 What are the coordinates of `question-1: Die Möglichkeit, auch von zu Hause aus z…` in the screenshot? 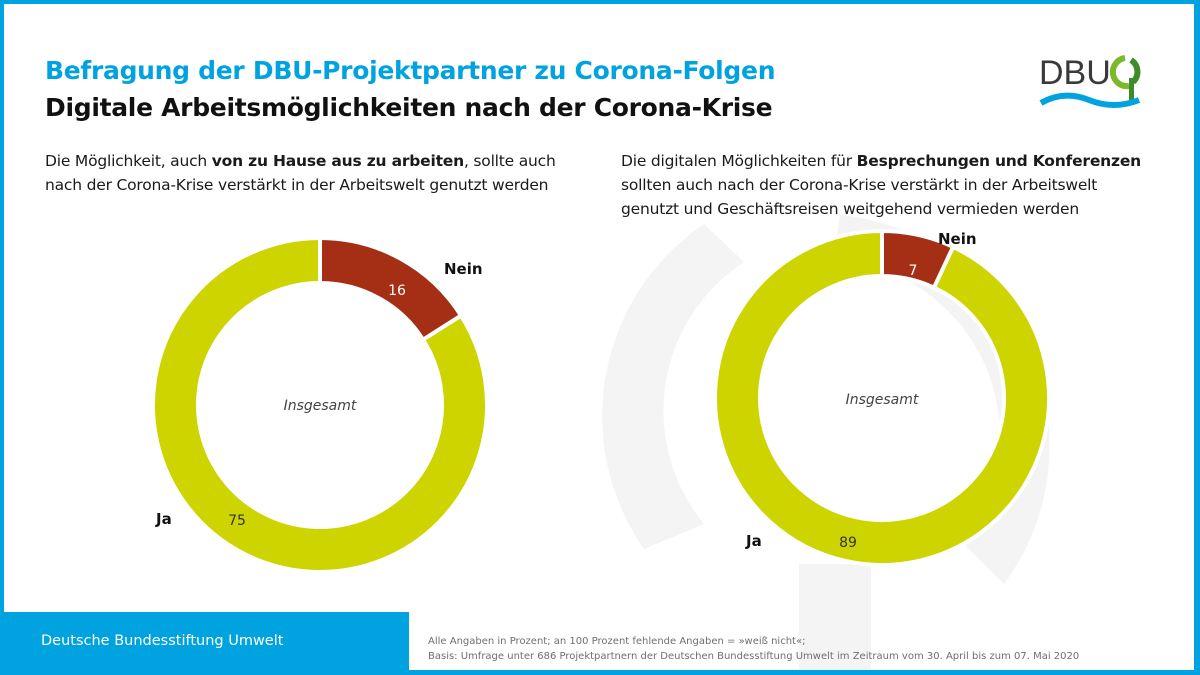 It's located at (300, 173).